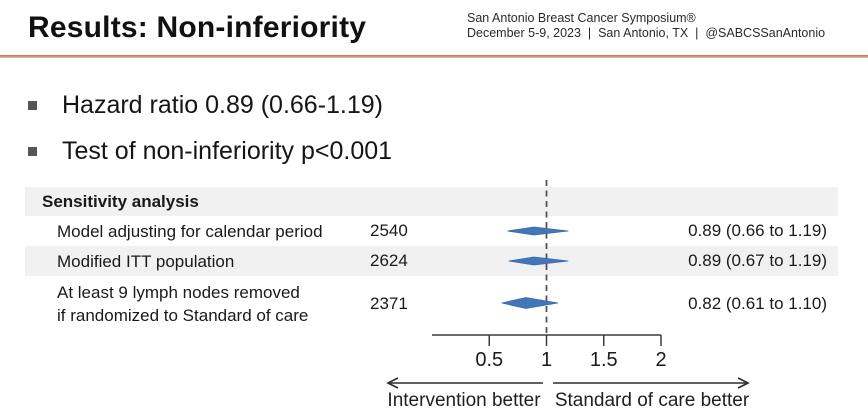 The width and height of the screenshot is (868, 420). Describe the element at coordinates (389, 230) in the screenshot. I see `row-n-value: 2540` at that location.